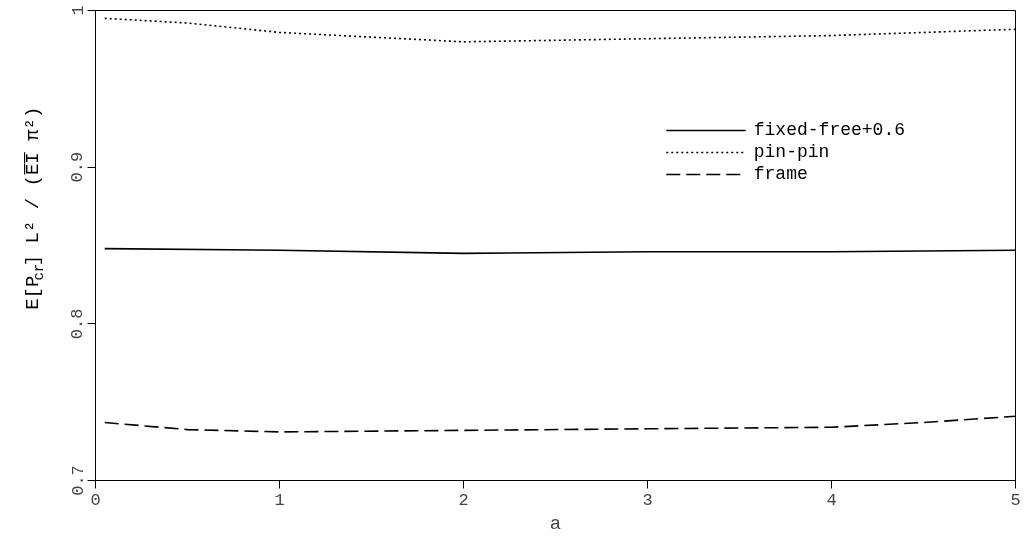  I want to click on x-axis-title: a, so click(555, 523).